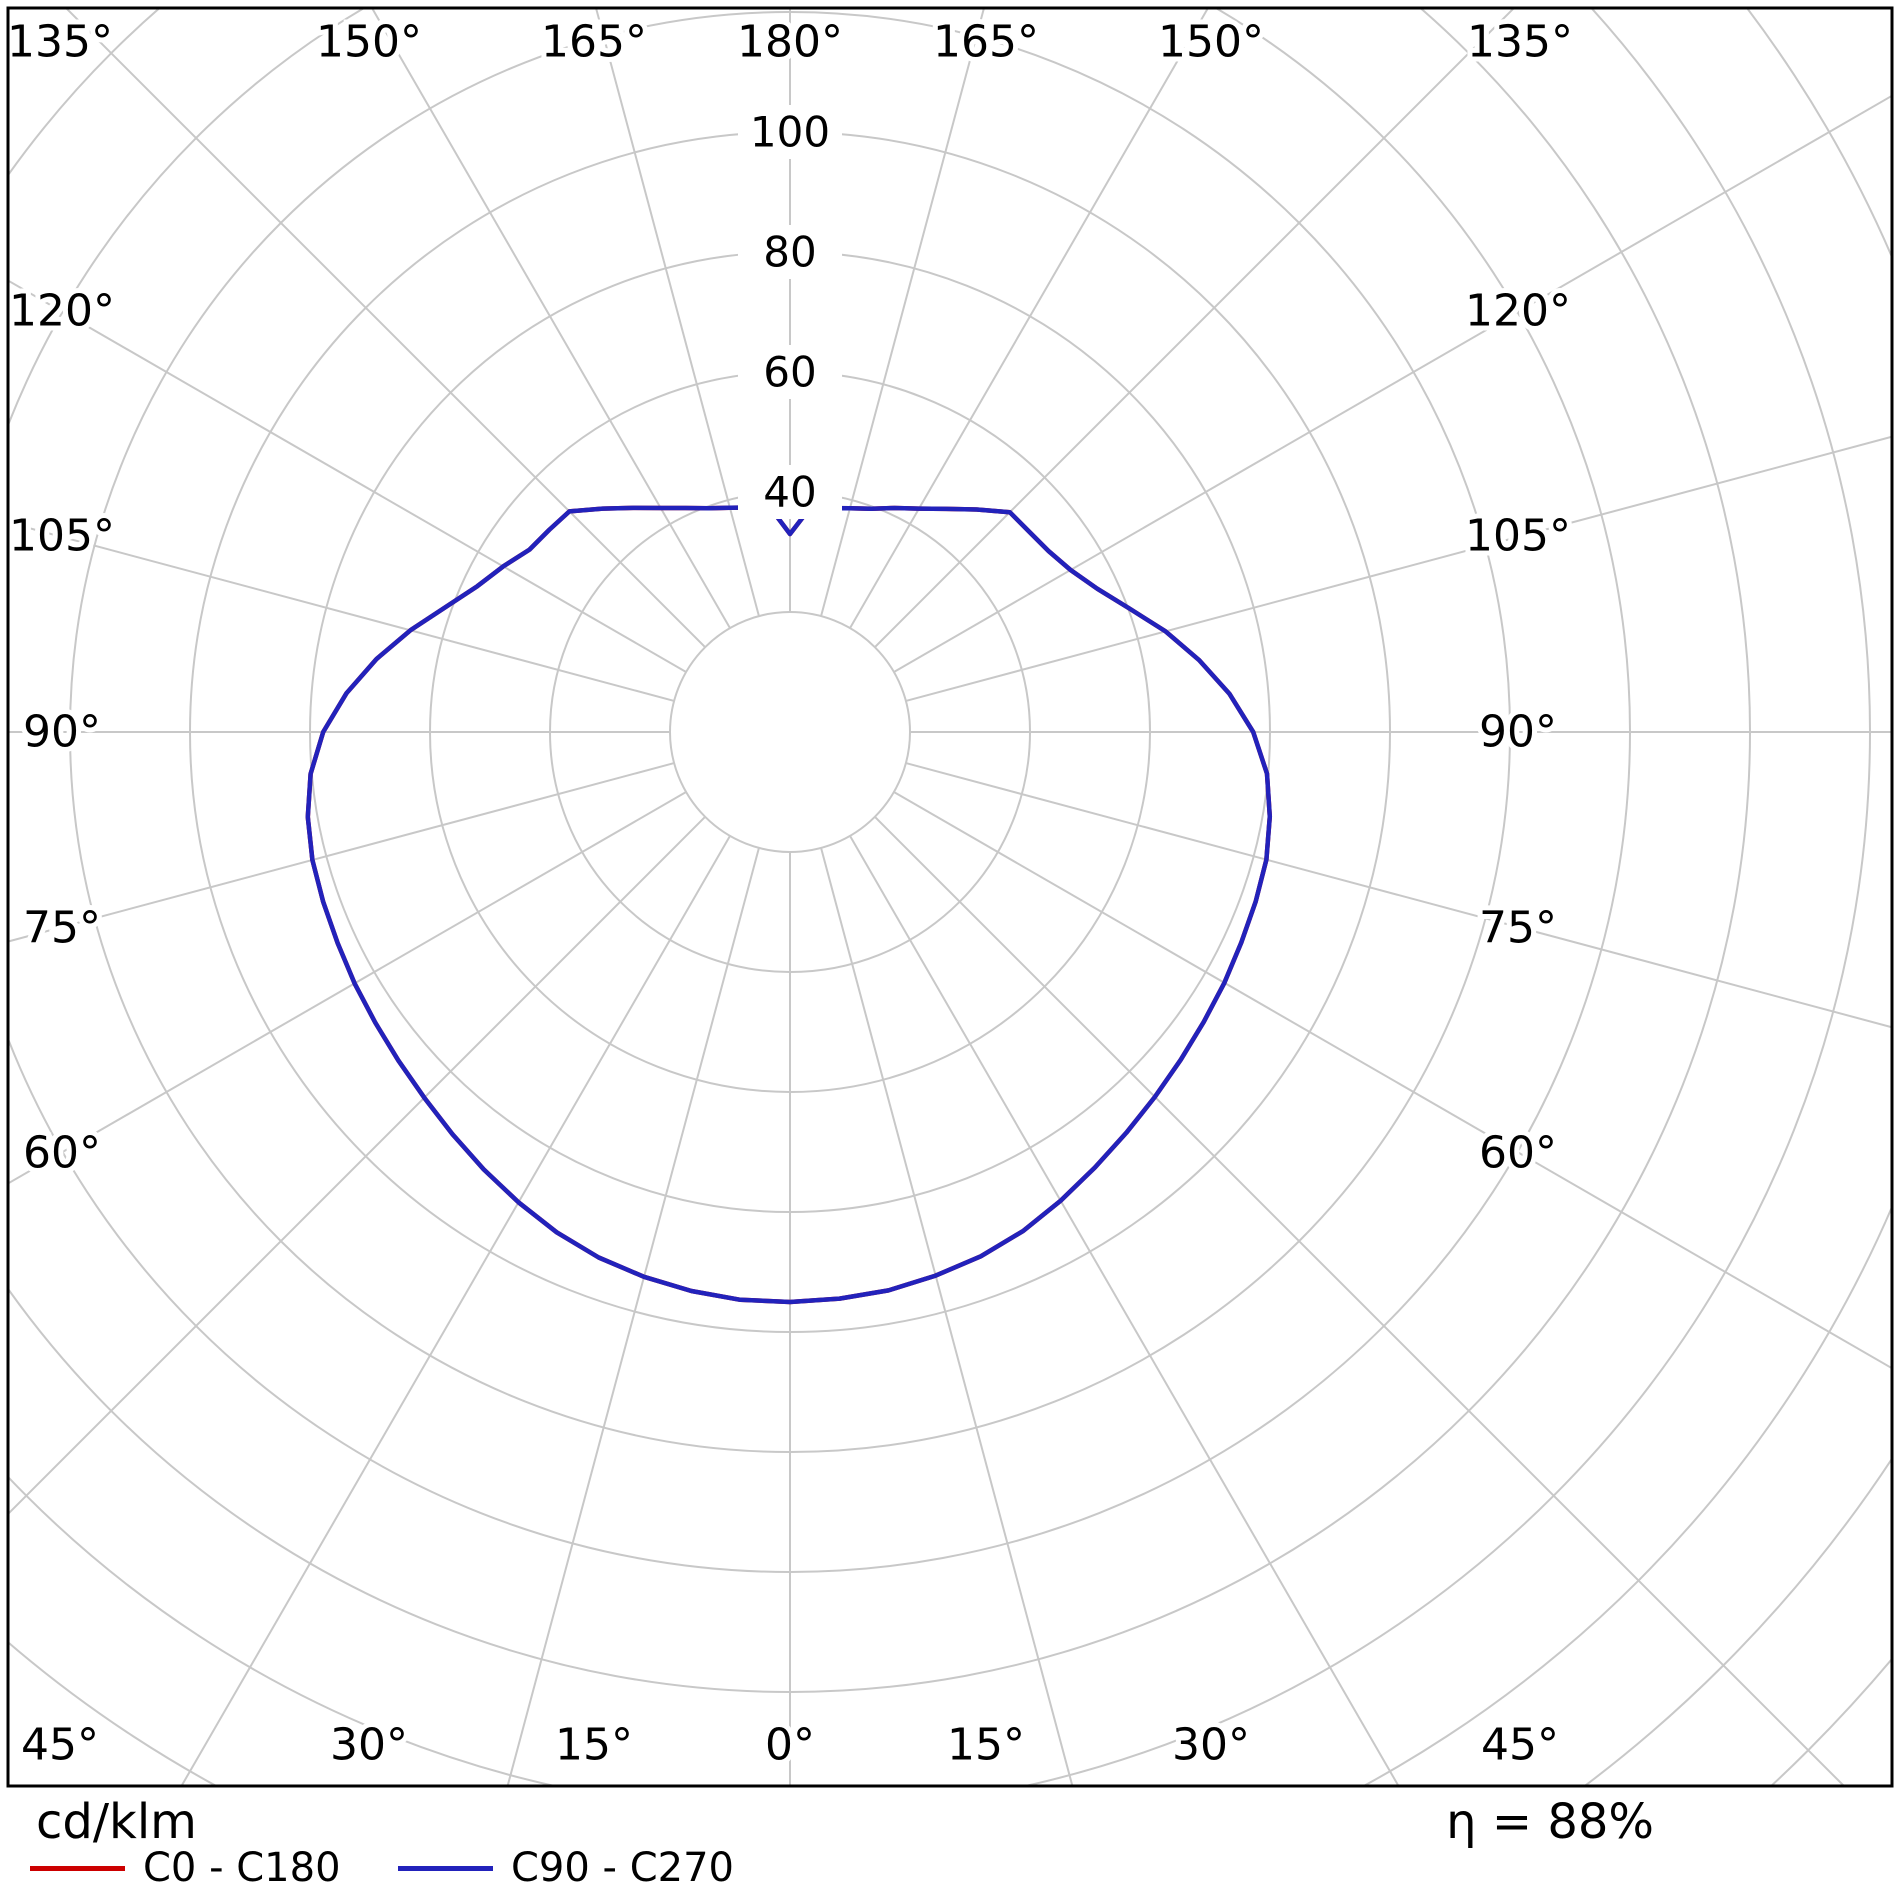  What do you see at coordinates (790, 1745) in the screenshot?
I see `angle-label: 0°` at bounding box center [790, 1745].